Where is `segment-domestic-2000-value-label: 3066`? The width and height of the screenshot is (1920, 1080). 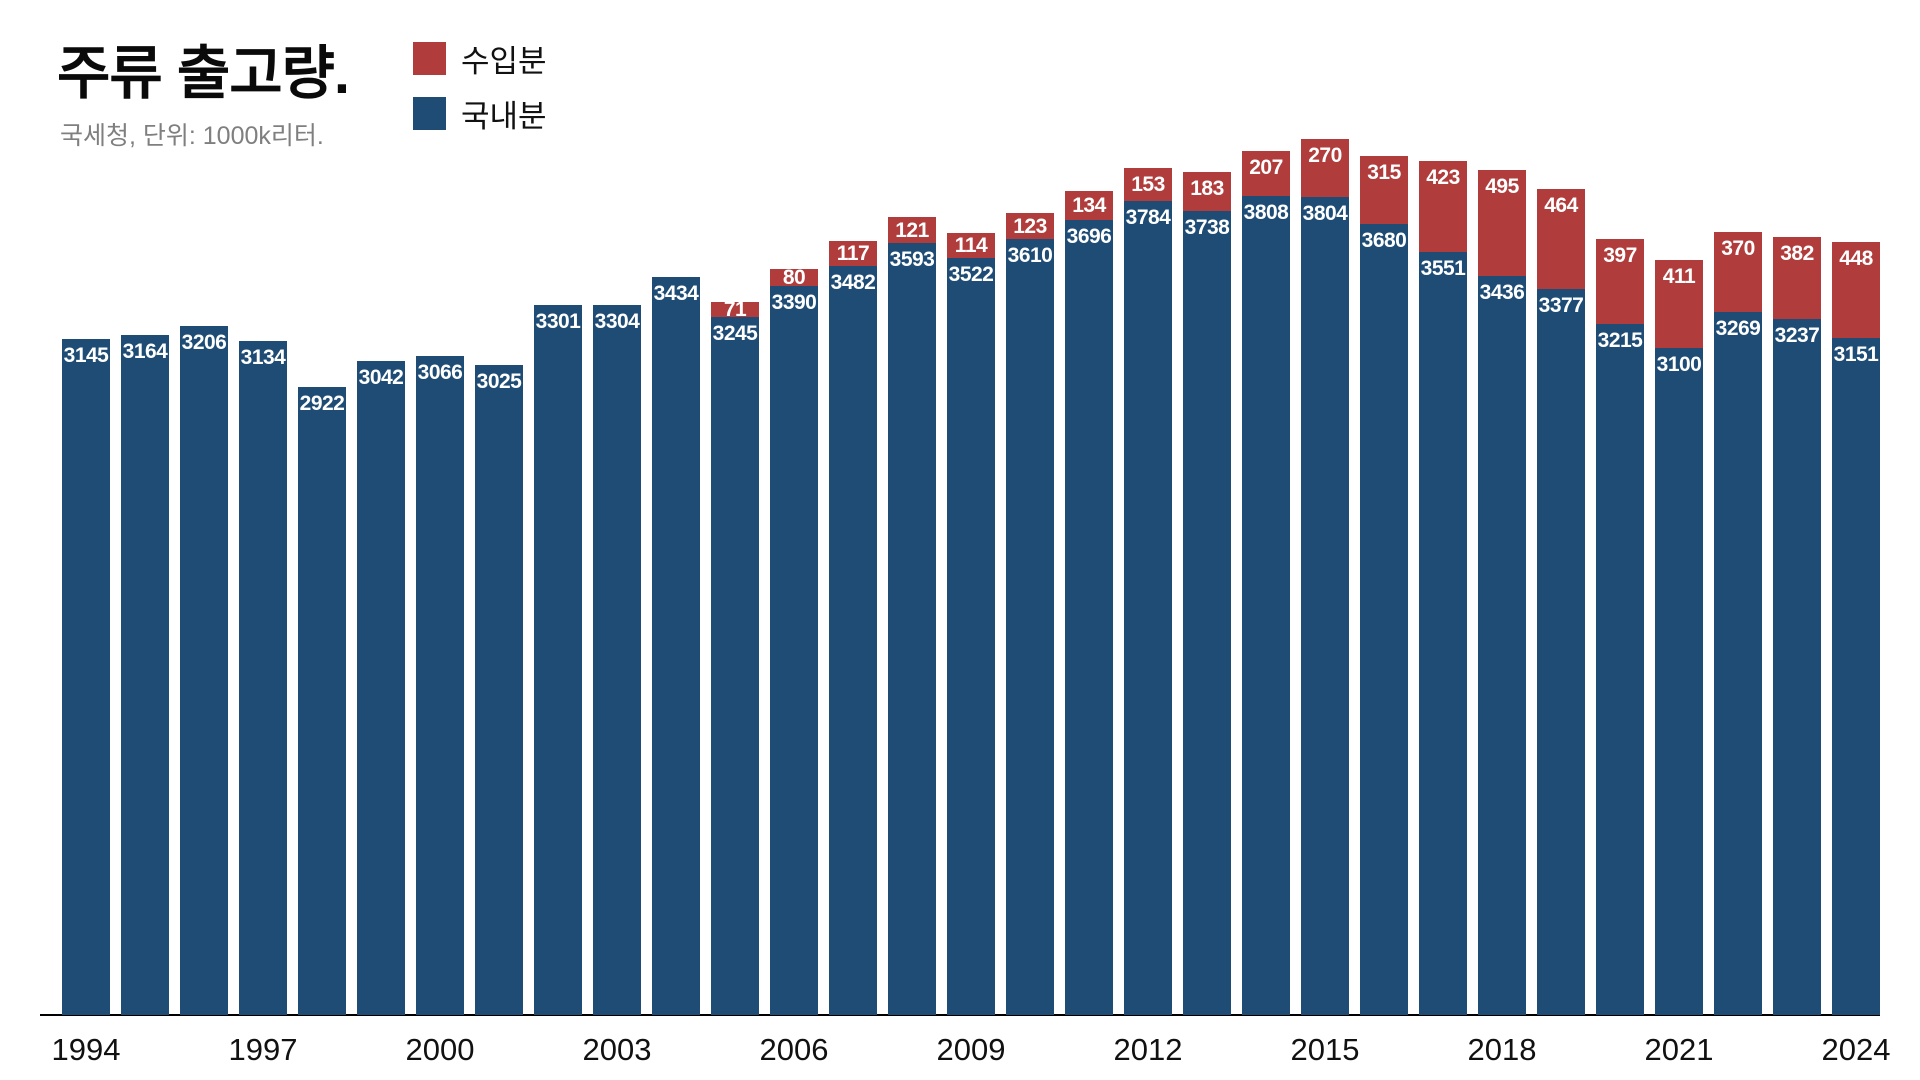 segment-domestic-2000-value-label: 3066 is located at coordinates (440, 372).